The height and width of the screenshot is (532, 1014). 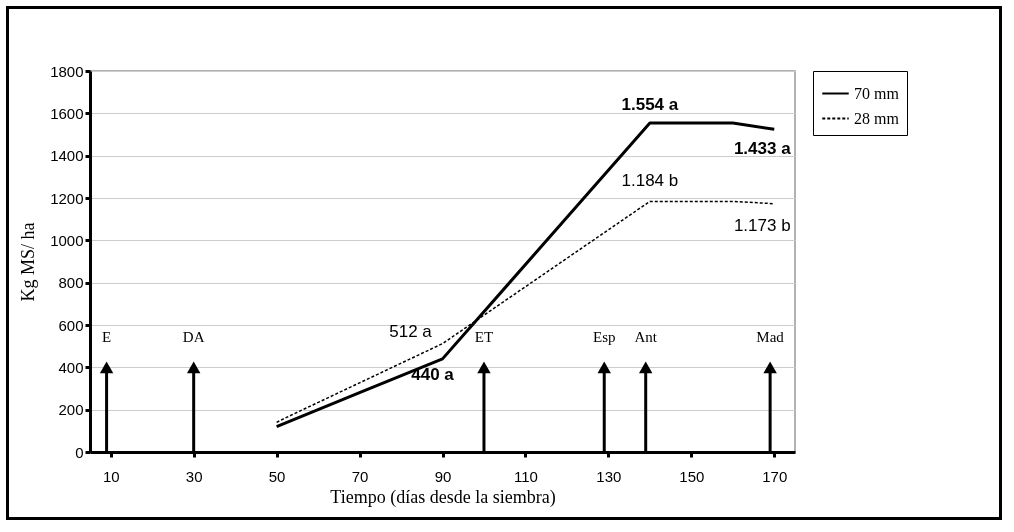 I want to click on x-axis-title: Tiempo (días desde la siembra), so click(x=443, y=497).